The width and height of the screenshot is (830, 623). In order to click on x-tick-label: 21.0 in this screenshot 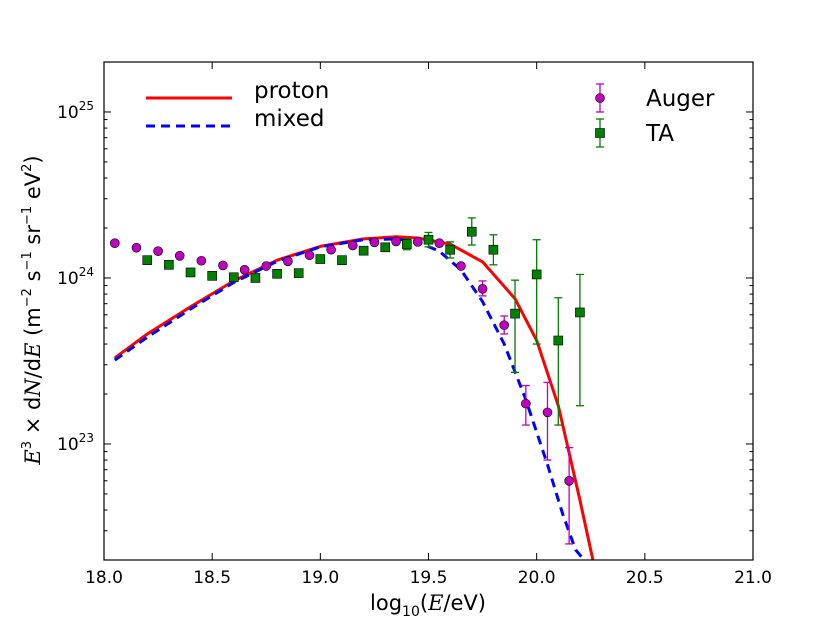, I will do `click(753, 578)`.